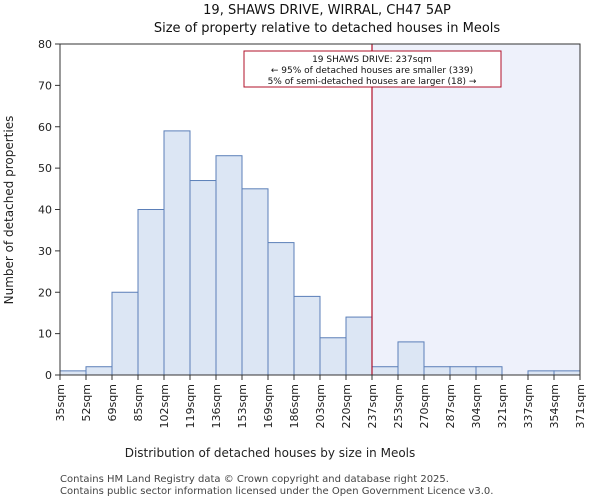  I want to click on y-axis: 0 10 20 30 40 50 60 70 80, so click(49, 210).